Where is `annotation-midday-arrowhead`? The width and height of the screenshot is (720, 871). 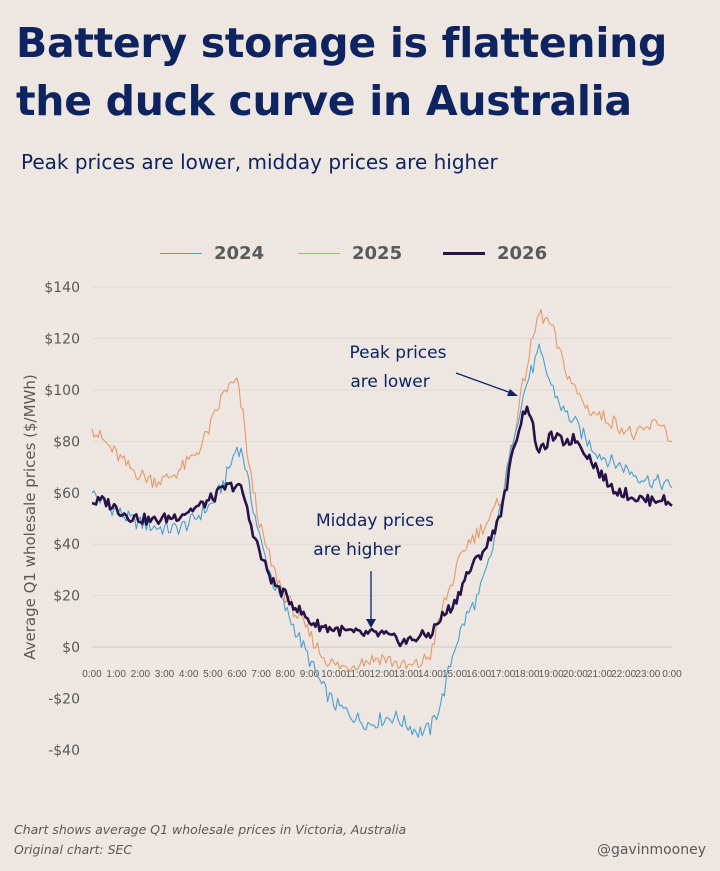 annotation-midday-arrowhead is located at coordinates (371, 623).